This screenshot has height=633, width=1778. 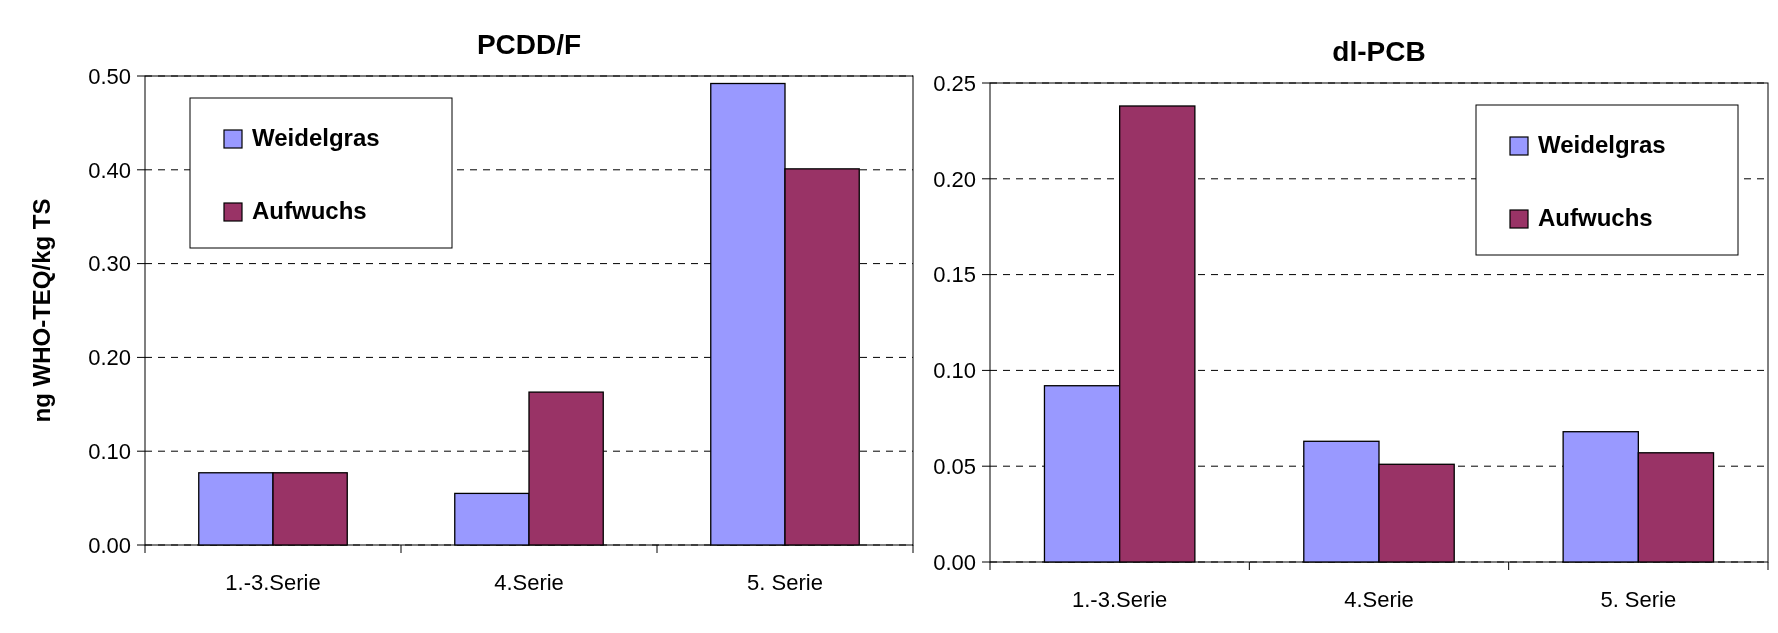 I want to click on y-tick-label: 0.50, so click(x=109, y=76).